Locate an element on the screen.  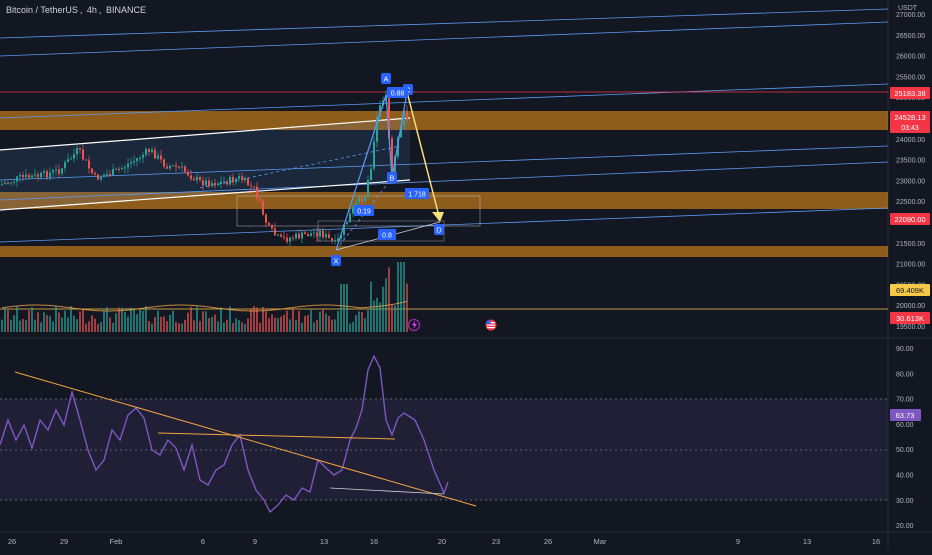
price-tick: 23000.00 is located at coordinates (910, 181).